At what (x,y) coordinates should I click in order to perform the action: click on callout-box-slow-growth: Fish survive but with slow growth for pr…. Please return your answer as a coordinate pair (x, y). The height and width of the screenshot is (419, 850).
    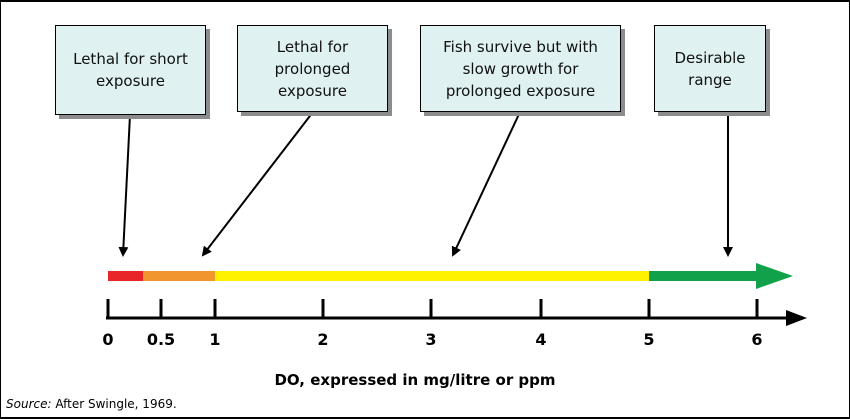
    Looking at the image, I should click on (520, 68).